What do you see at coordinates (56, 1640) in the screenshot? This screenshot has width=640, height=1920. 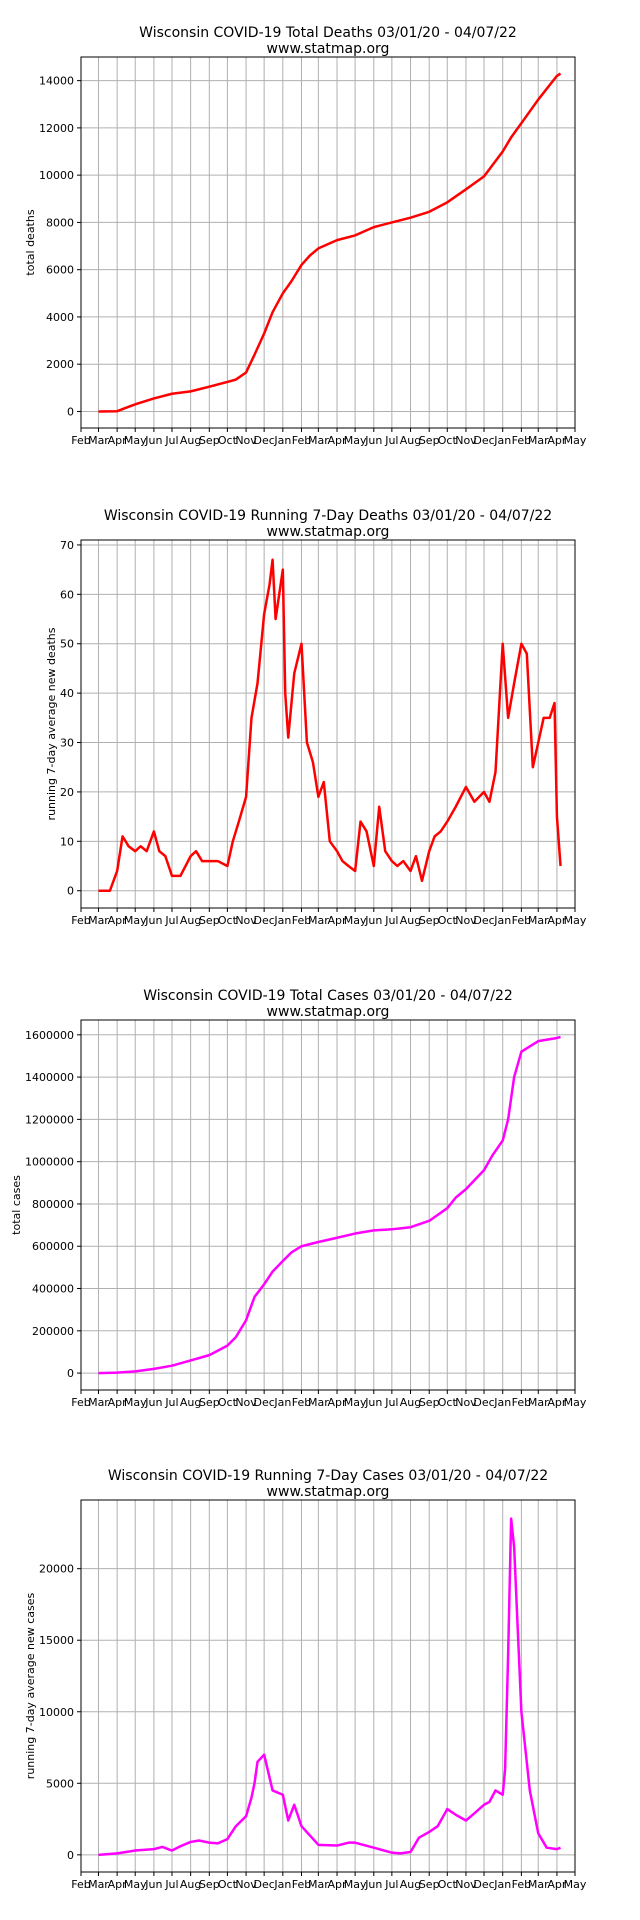 I see `y-tick-label: 15000` at bounding box center [56, 1640].